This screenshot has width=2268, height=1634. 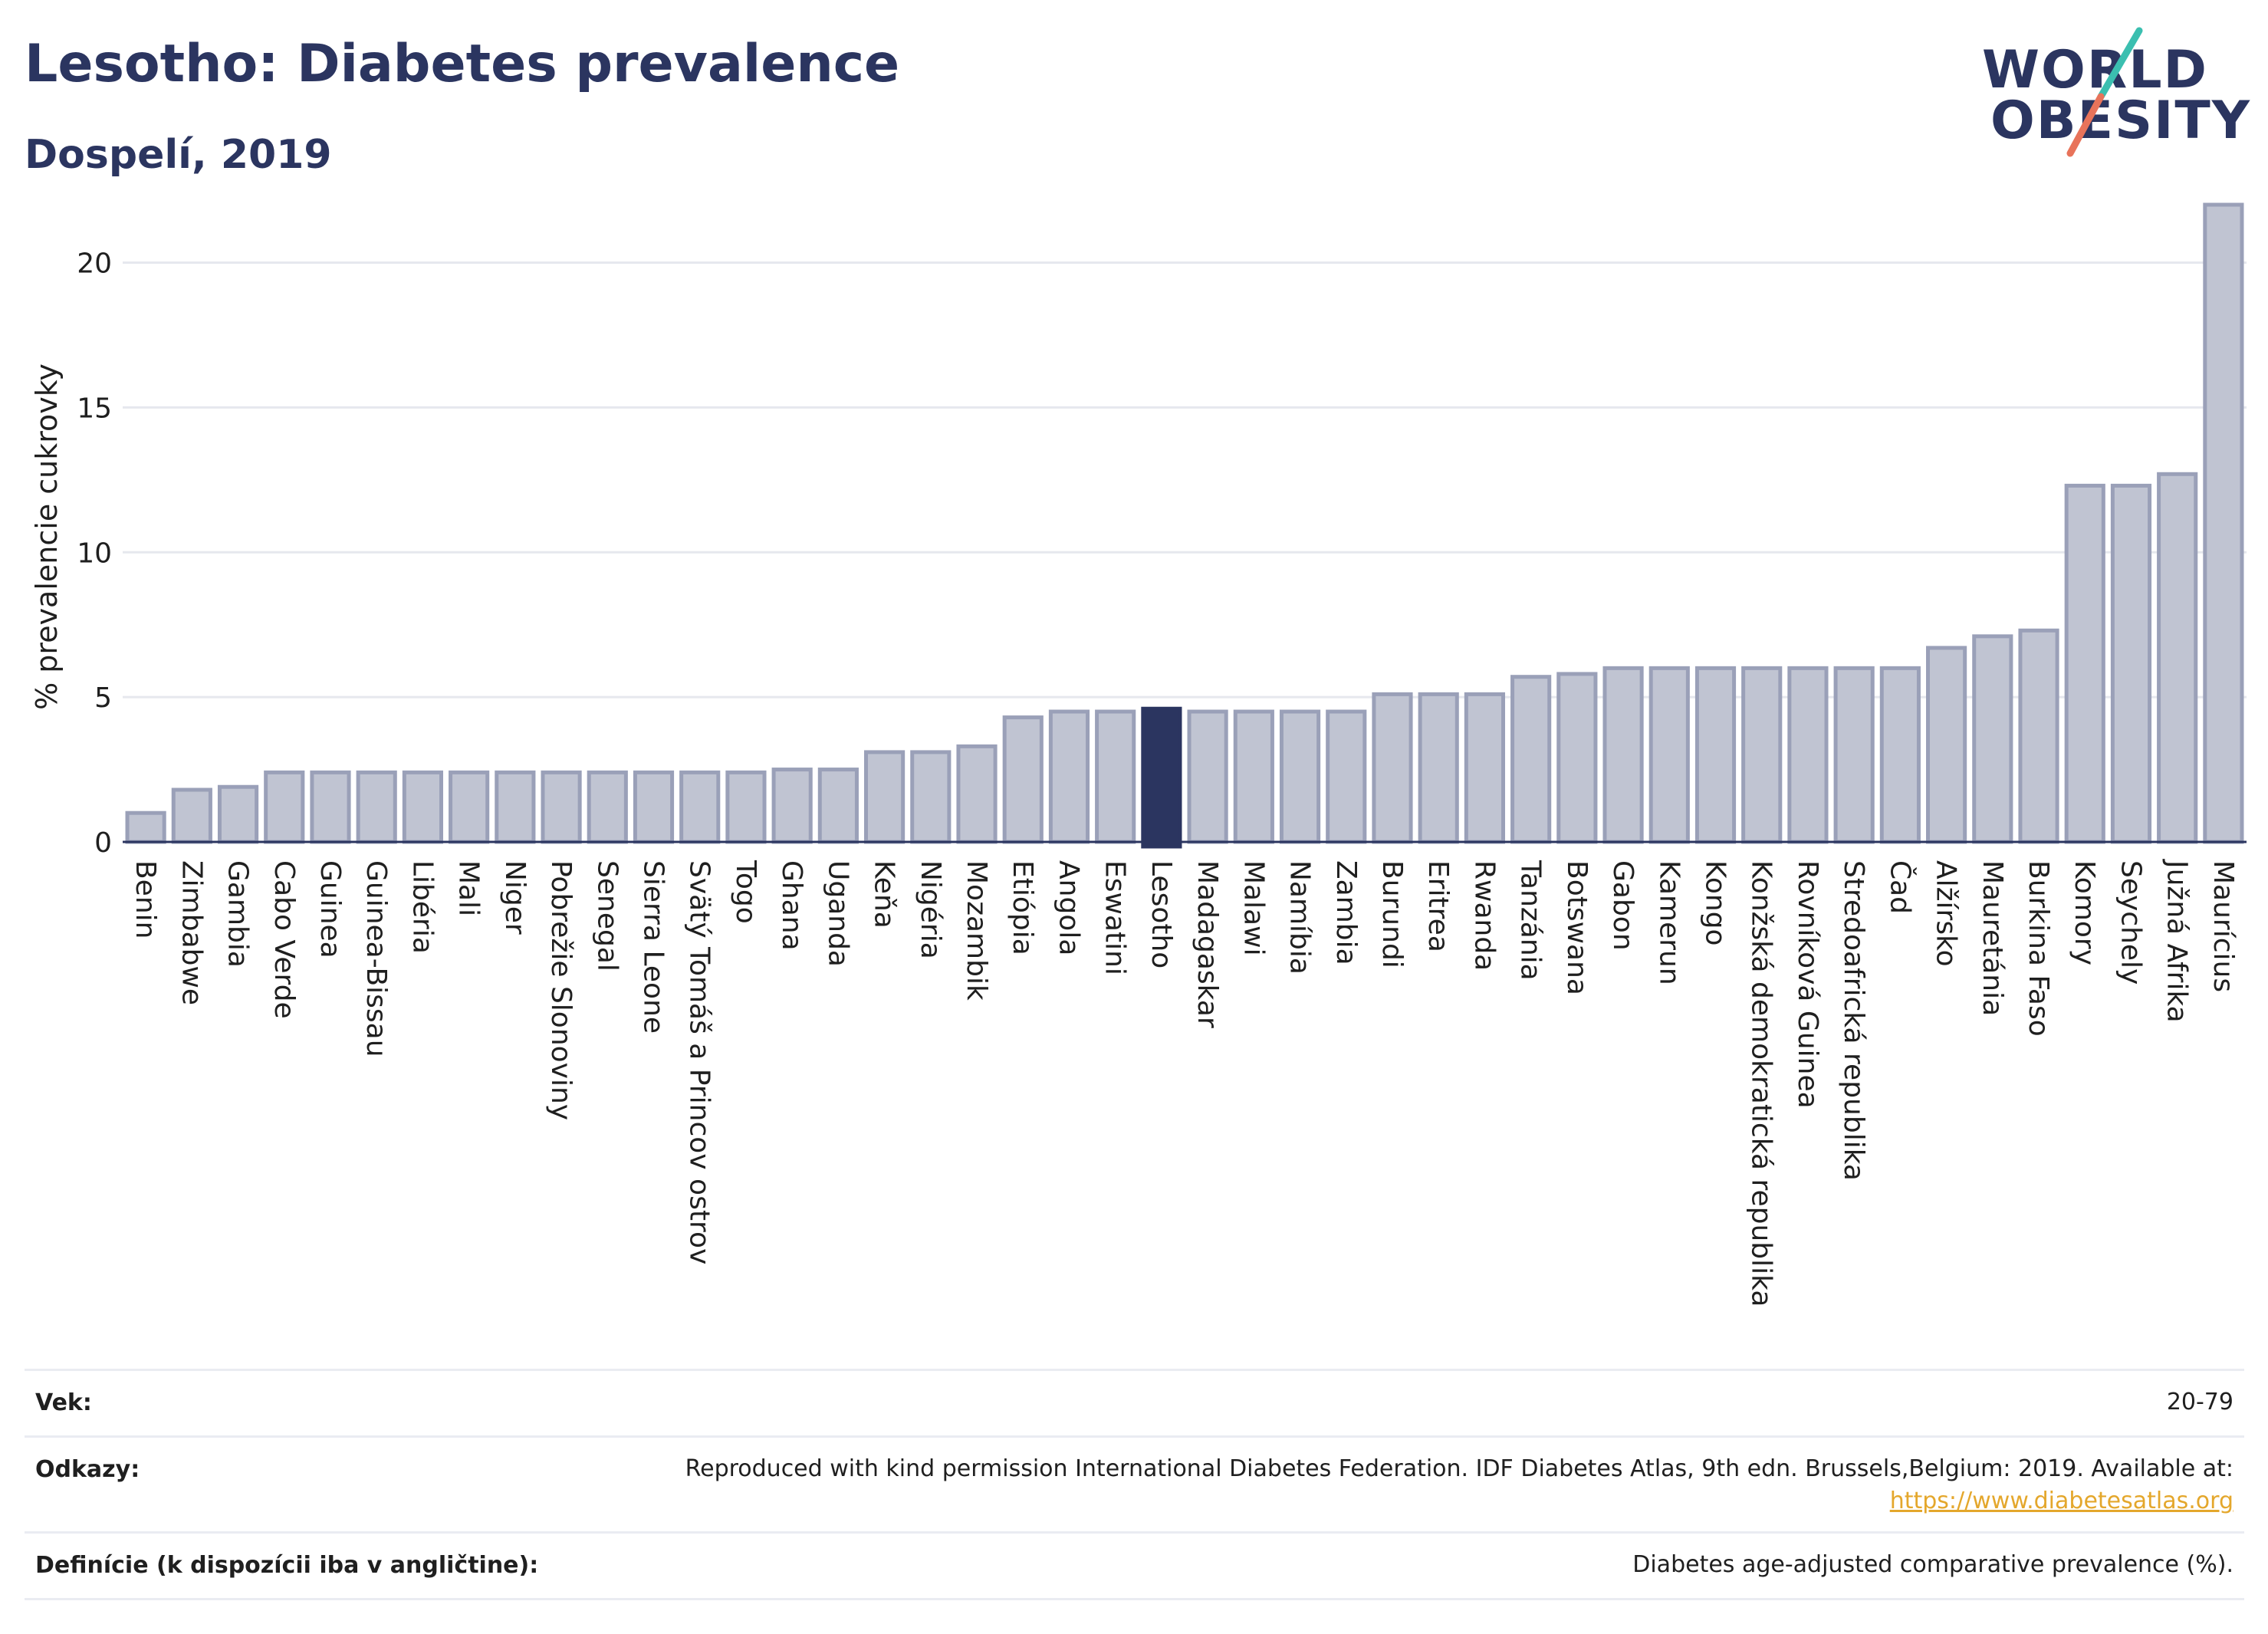 I want to click on logo-line-1: WORLD, so click(x=2095, y=70).